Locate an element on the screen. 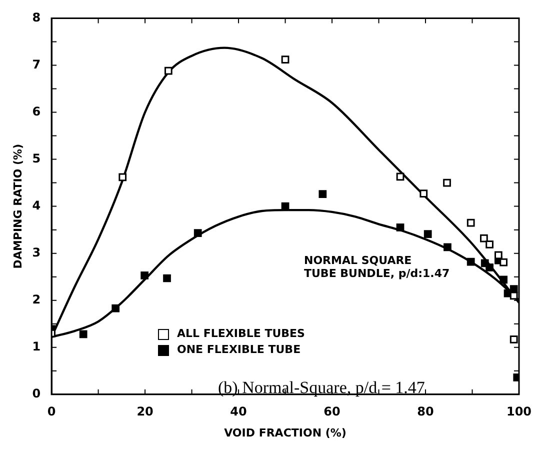  x-tick-label: 40 is located at coordinates (238, 411).